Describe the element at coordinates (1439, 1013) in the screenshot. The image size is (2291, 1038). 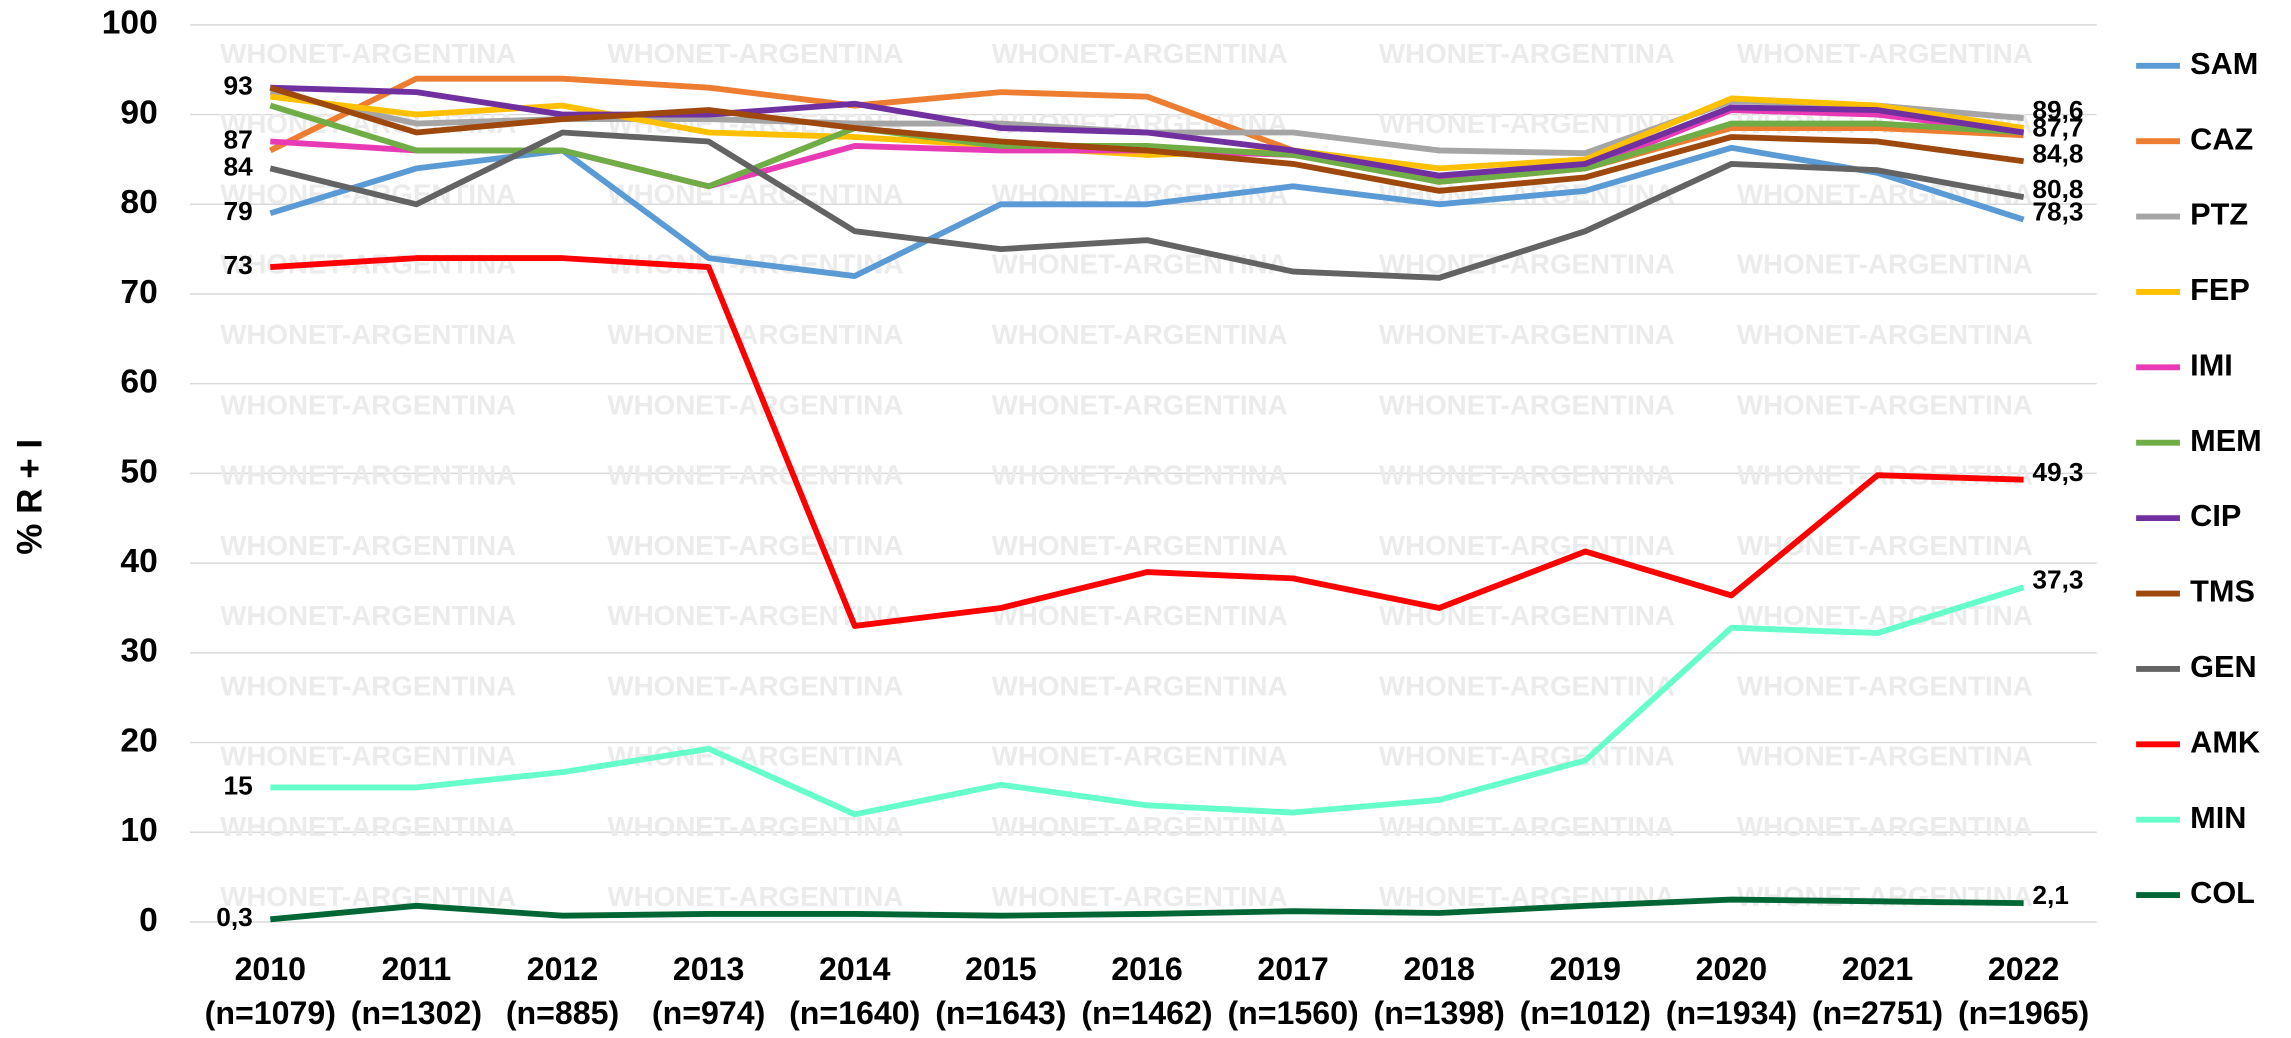
I see `x-tick-sublabel: (n=1398)` at that location.